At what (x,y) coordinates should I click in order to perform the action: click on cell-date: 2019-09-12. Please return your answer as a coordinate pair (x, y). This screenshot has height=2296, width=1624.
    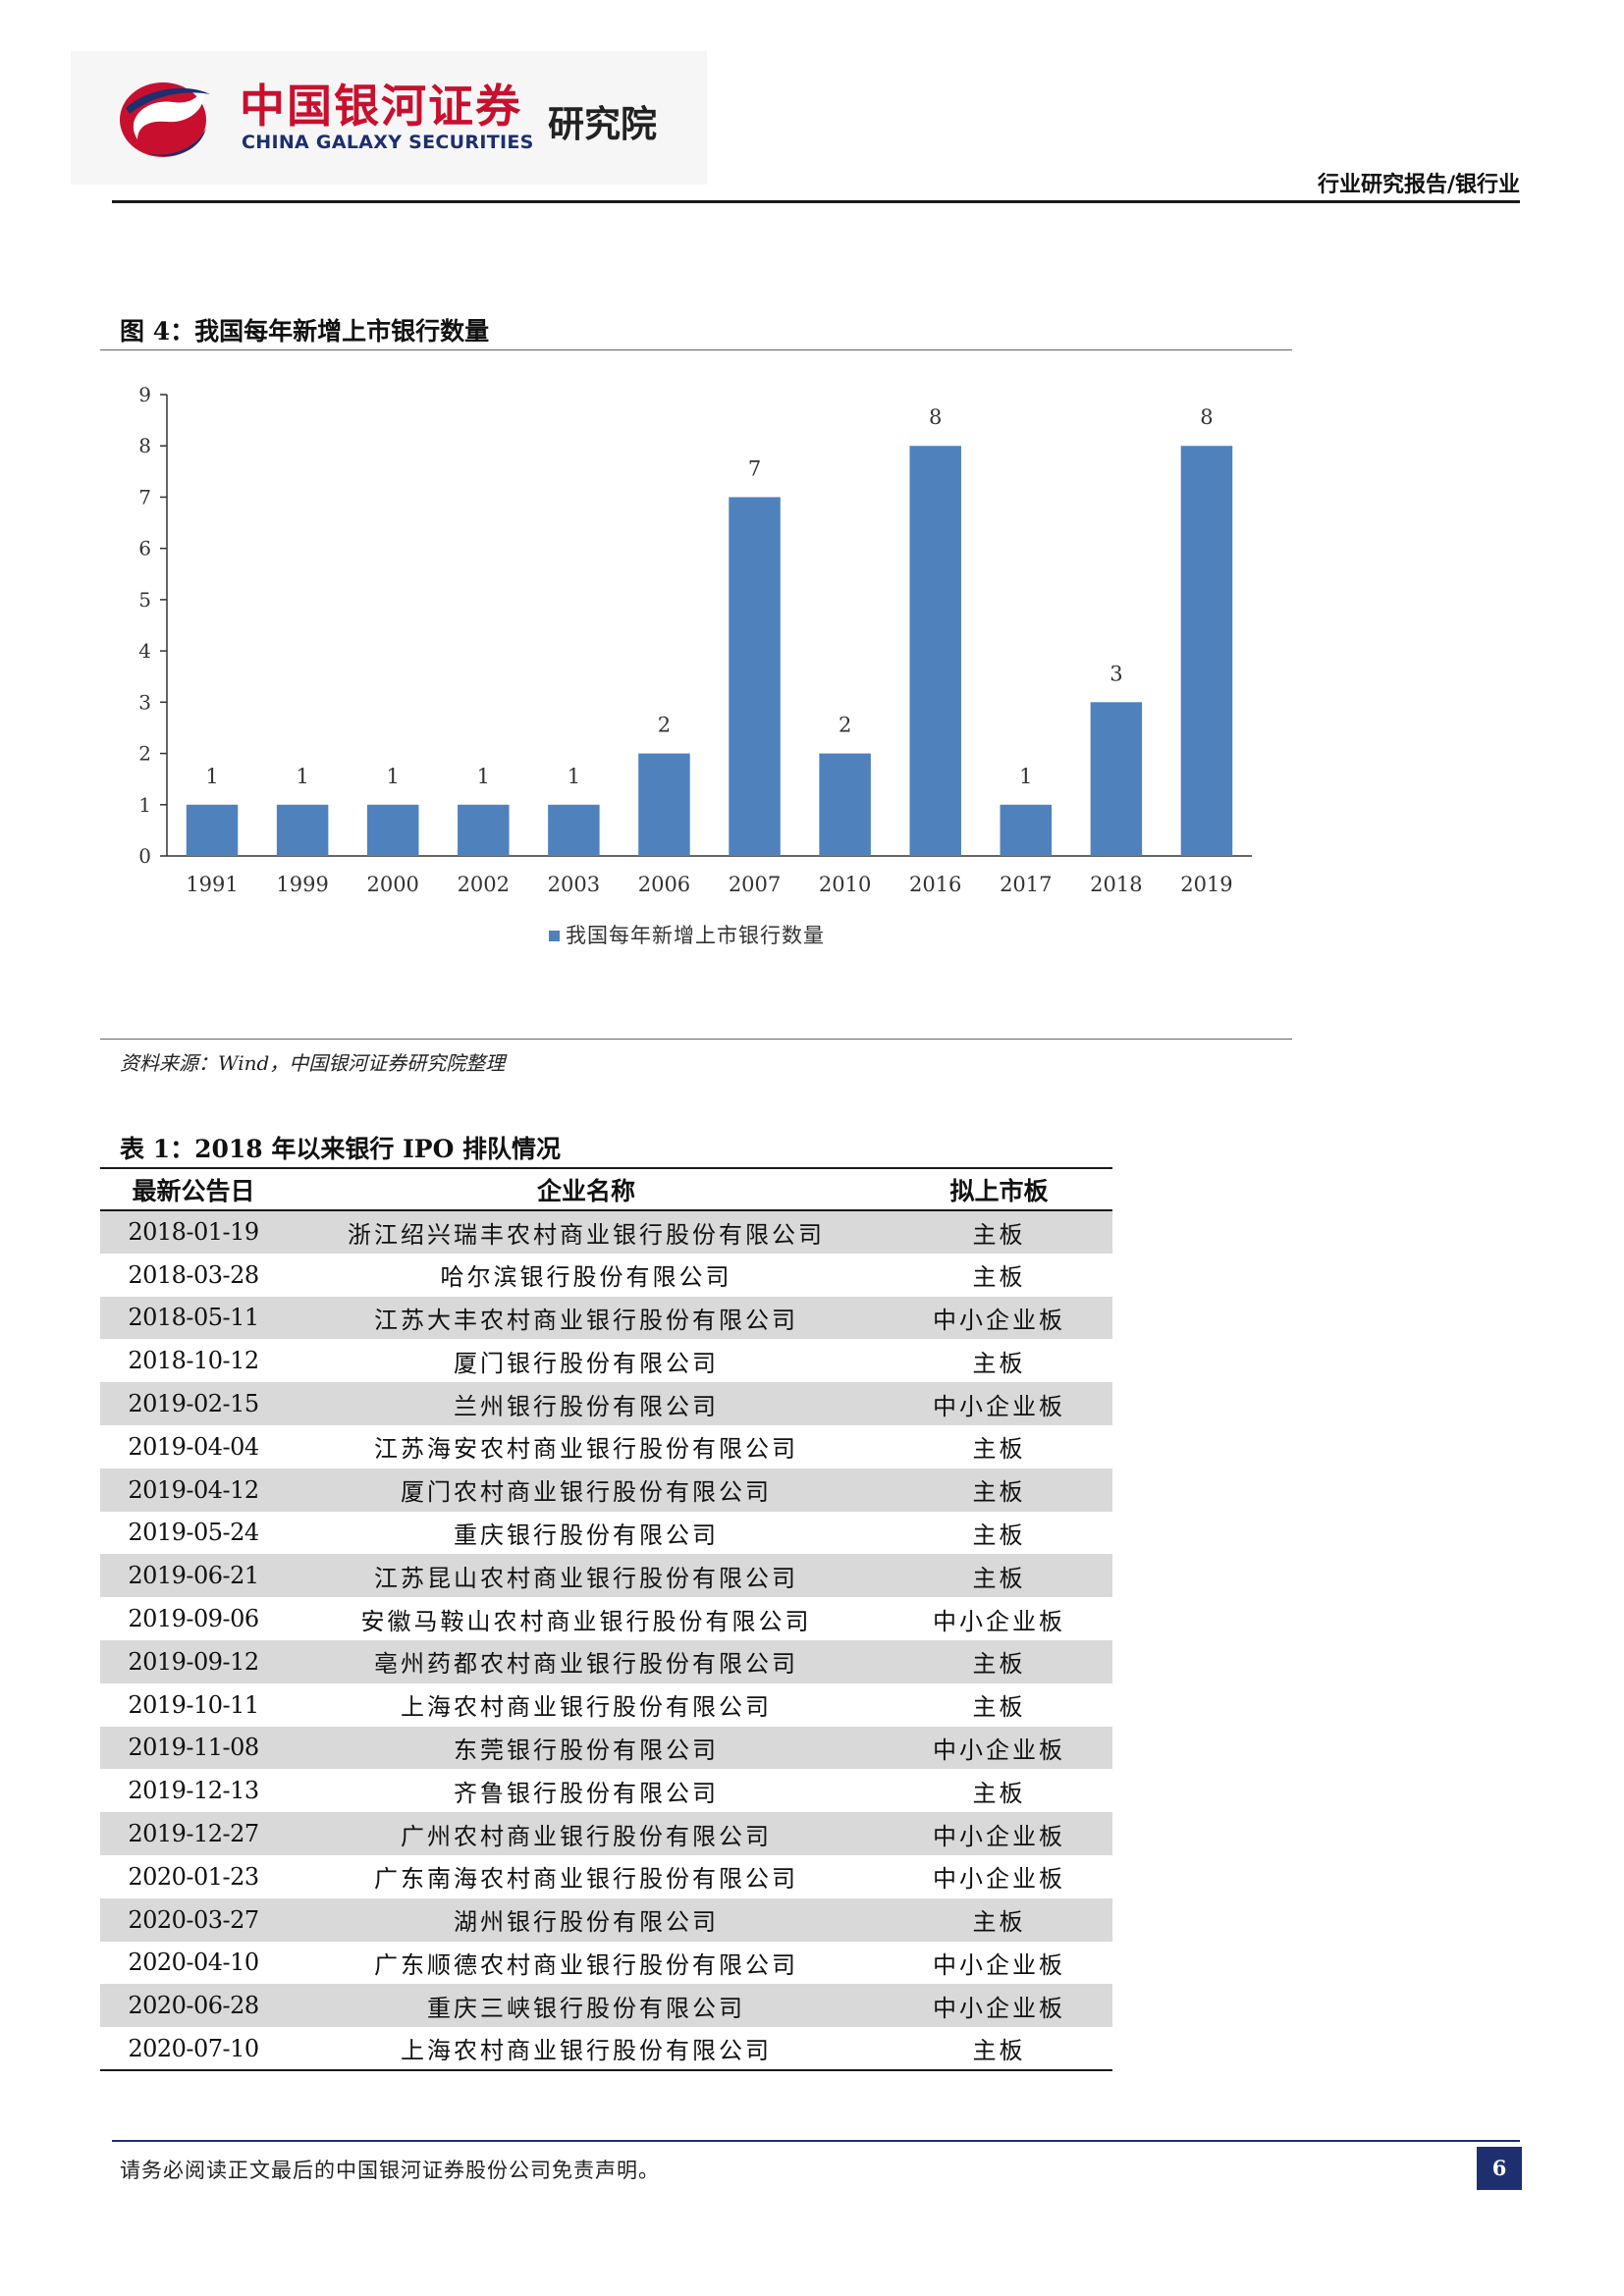
    Looking at the image, I should click on (193, 1661).